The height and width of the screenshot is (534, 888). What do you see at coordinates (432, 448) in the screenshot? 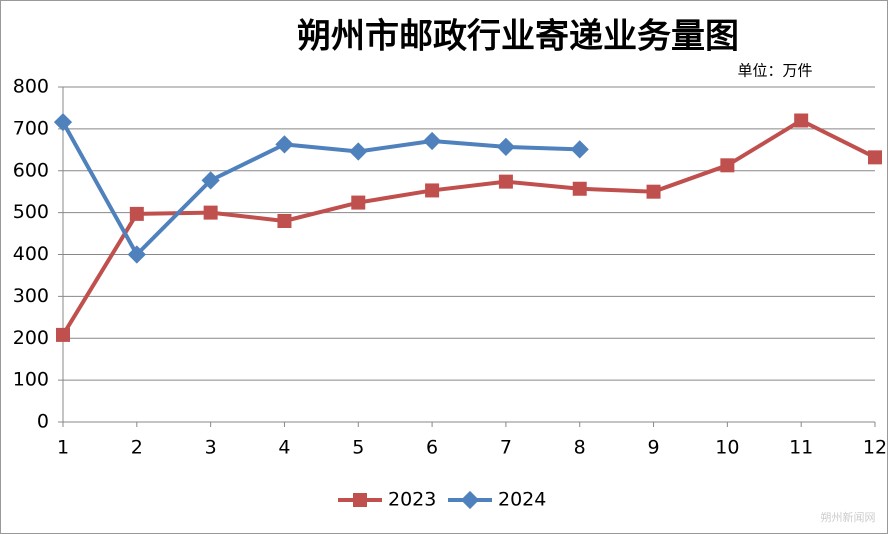
I see `x-tick-label: 6` at bounding box center [432, 448].